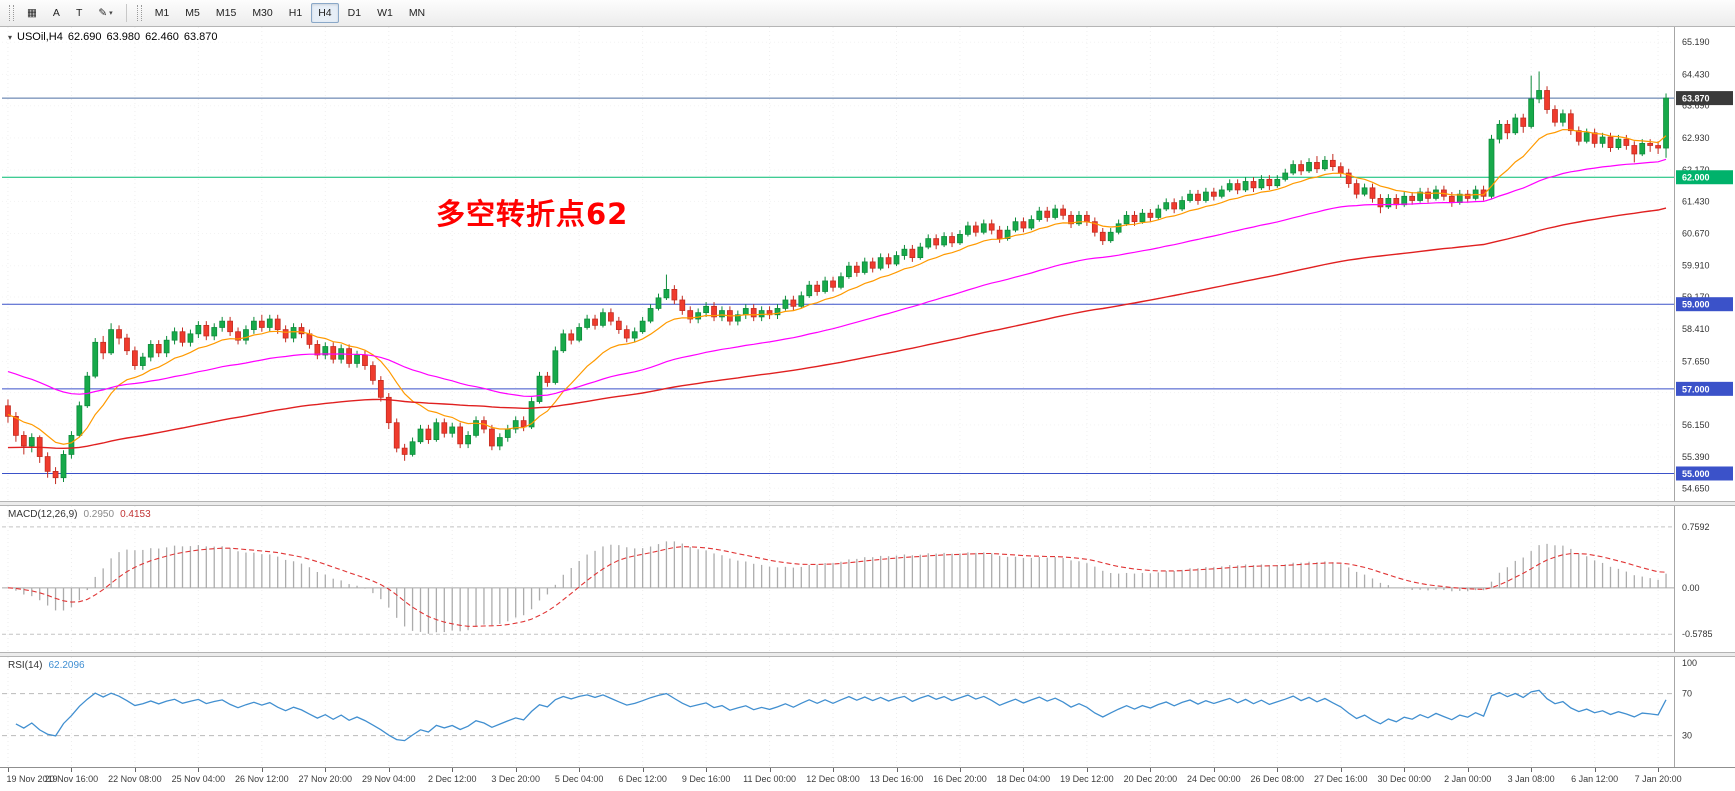 The height and width of the screenshot is (791, 1735). I want to click on rsi-axis: 100 70 30, so click(1685, 712).